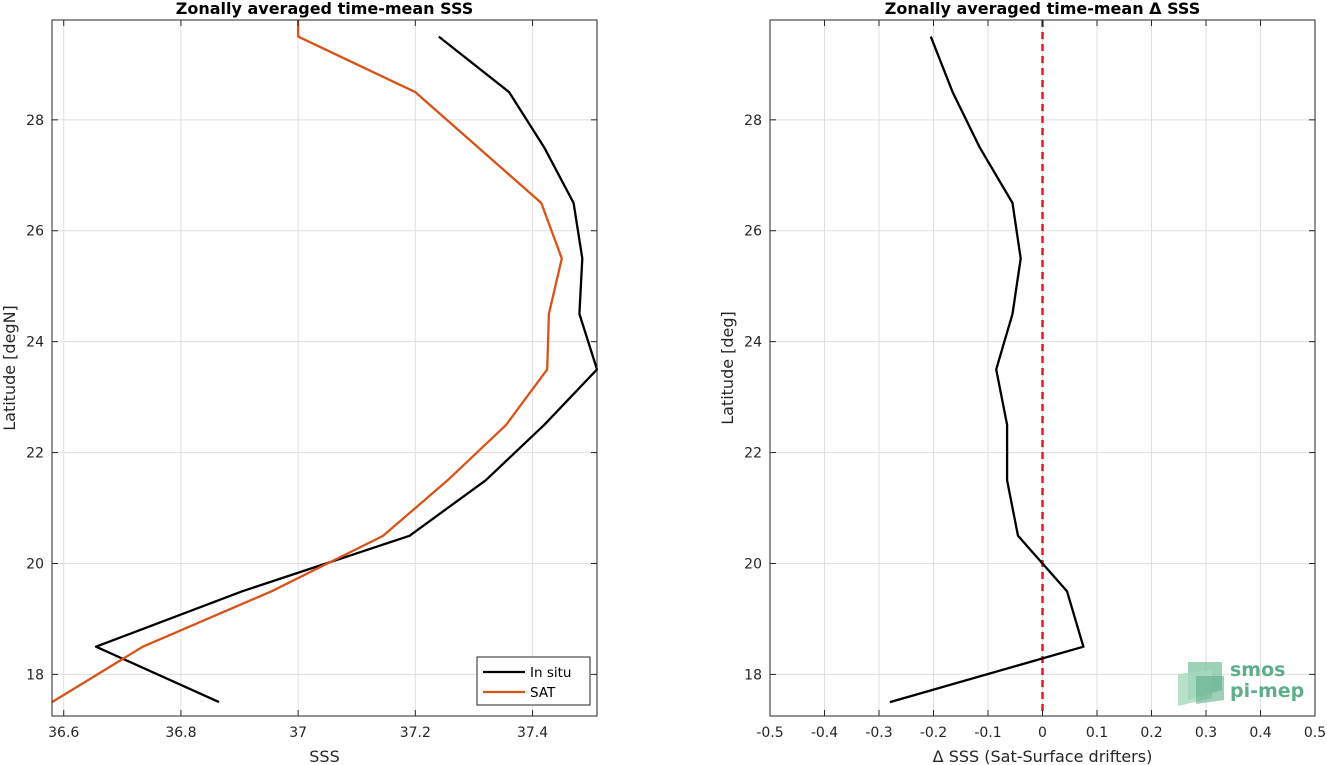 The image size is (1327, 765). Describe the element at coordinates (532, 733) in the screenshot. I see `x-tick-label: 37.4` at that location.